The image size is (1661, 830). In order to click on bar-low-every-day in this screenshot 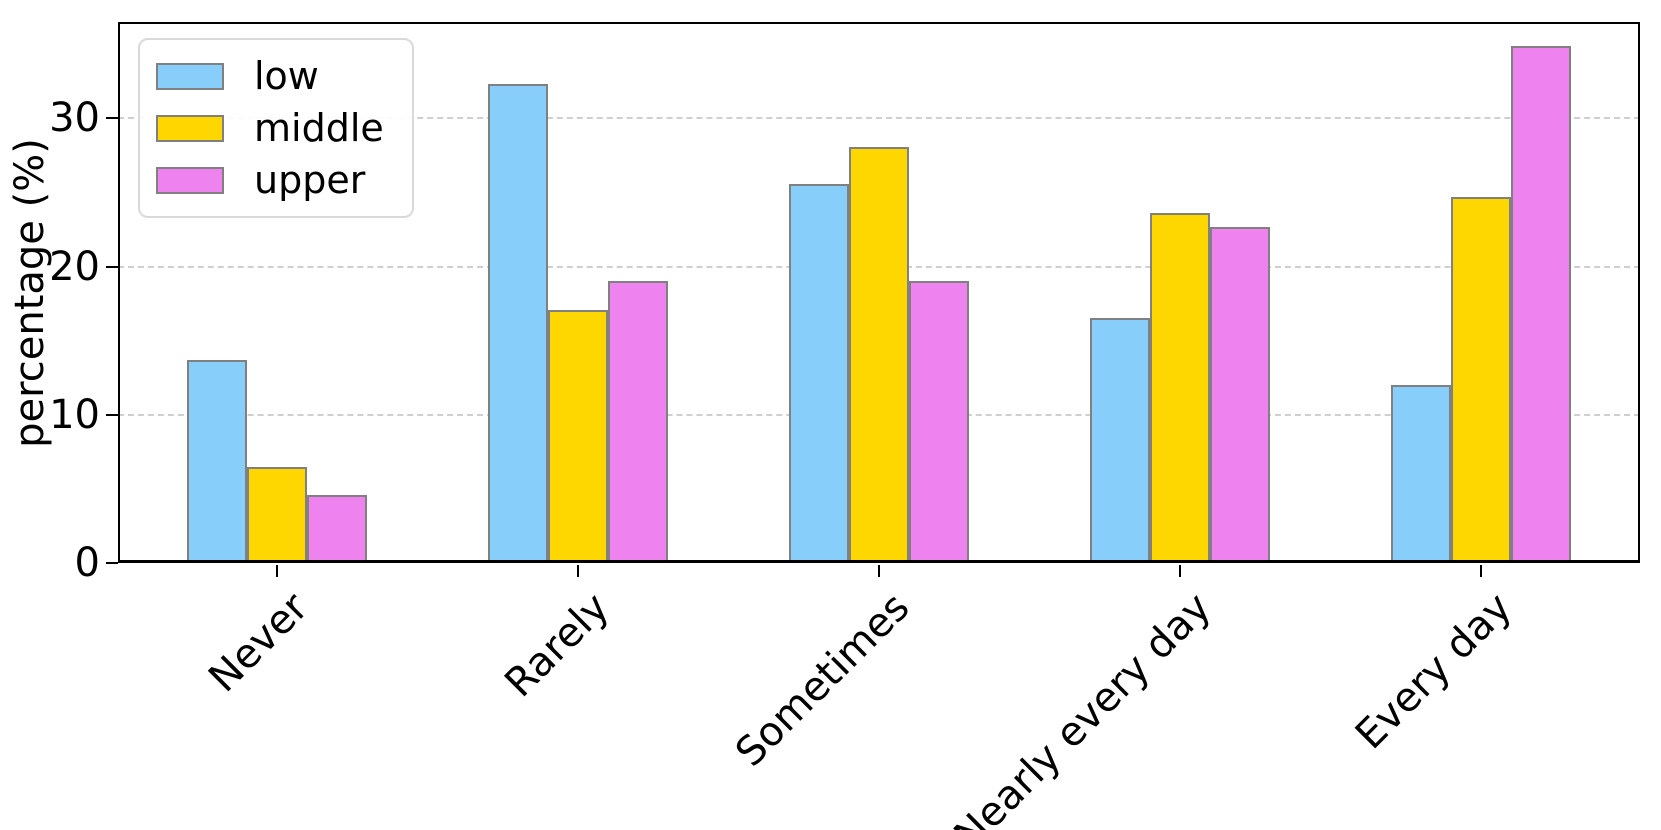, I will do `click(1420, 474)`.